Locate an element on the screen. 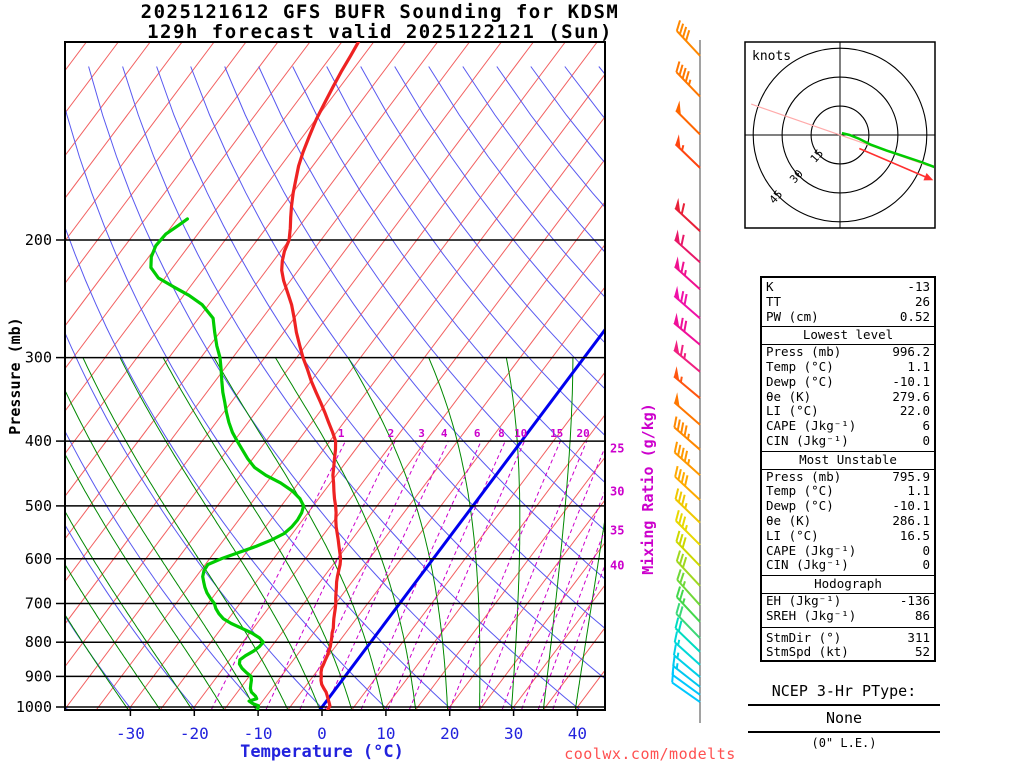  hodograph-unit-label: knots is located at coordinates (771, 56).